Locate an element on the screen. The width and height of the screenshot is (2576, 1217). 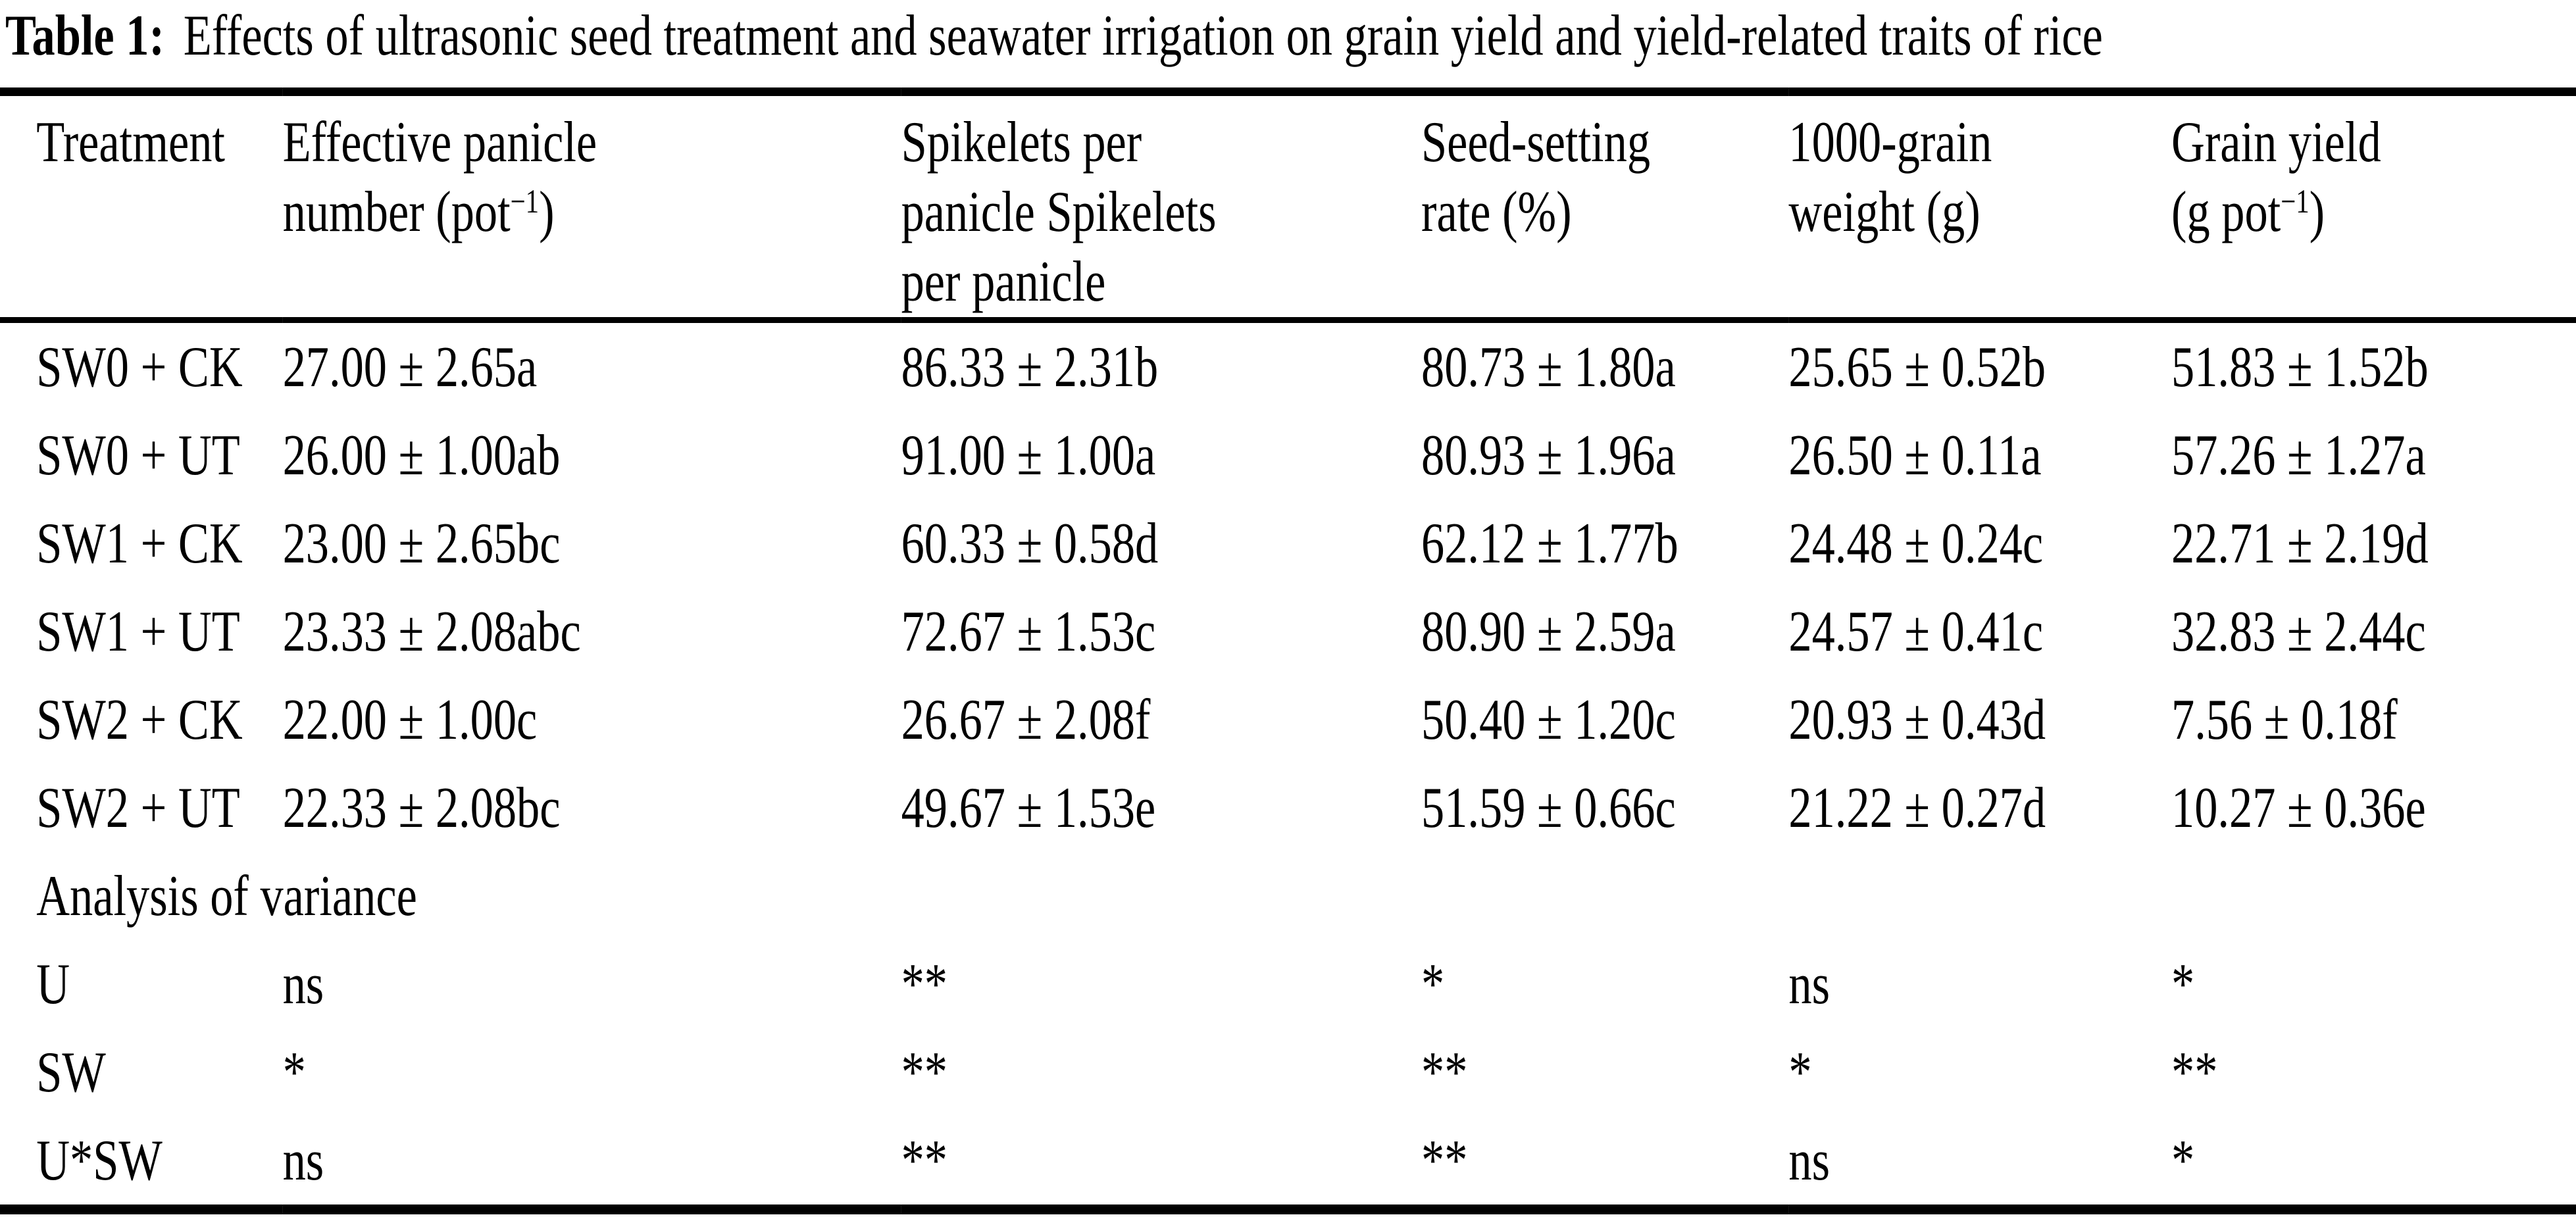
header-line: number (pot−1) is located at coordinates (592, 217).